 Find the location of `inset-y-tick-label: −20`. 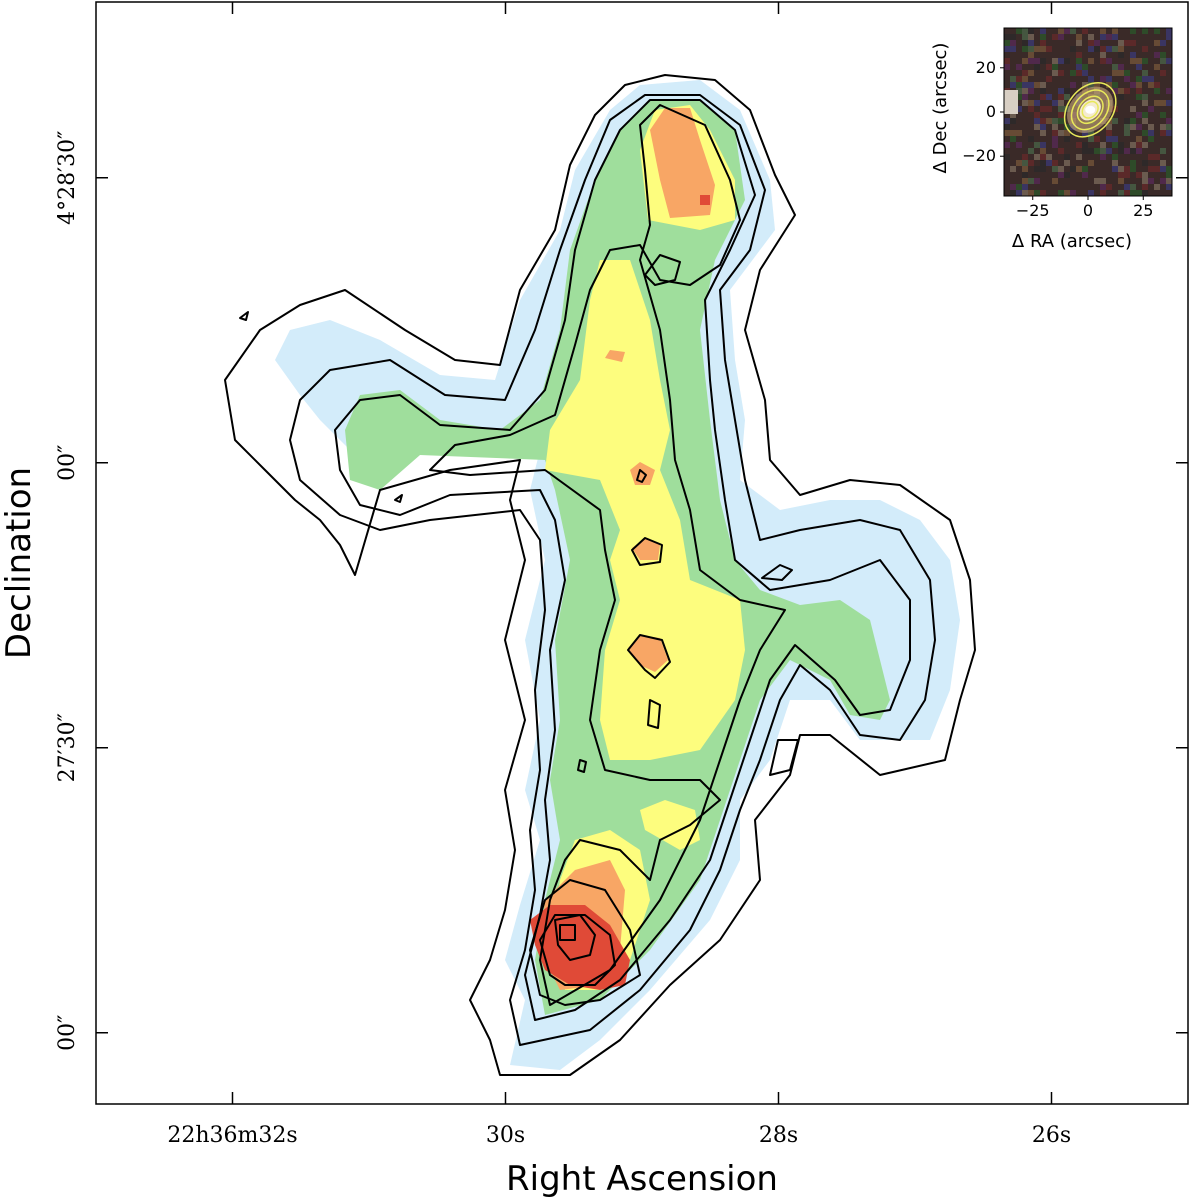

inset-y-tick-label: −20 is located at coordinates (979, 155).